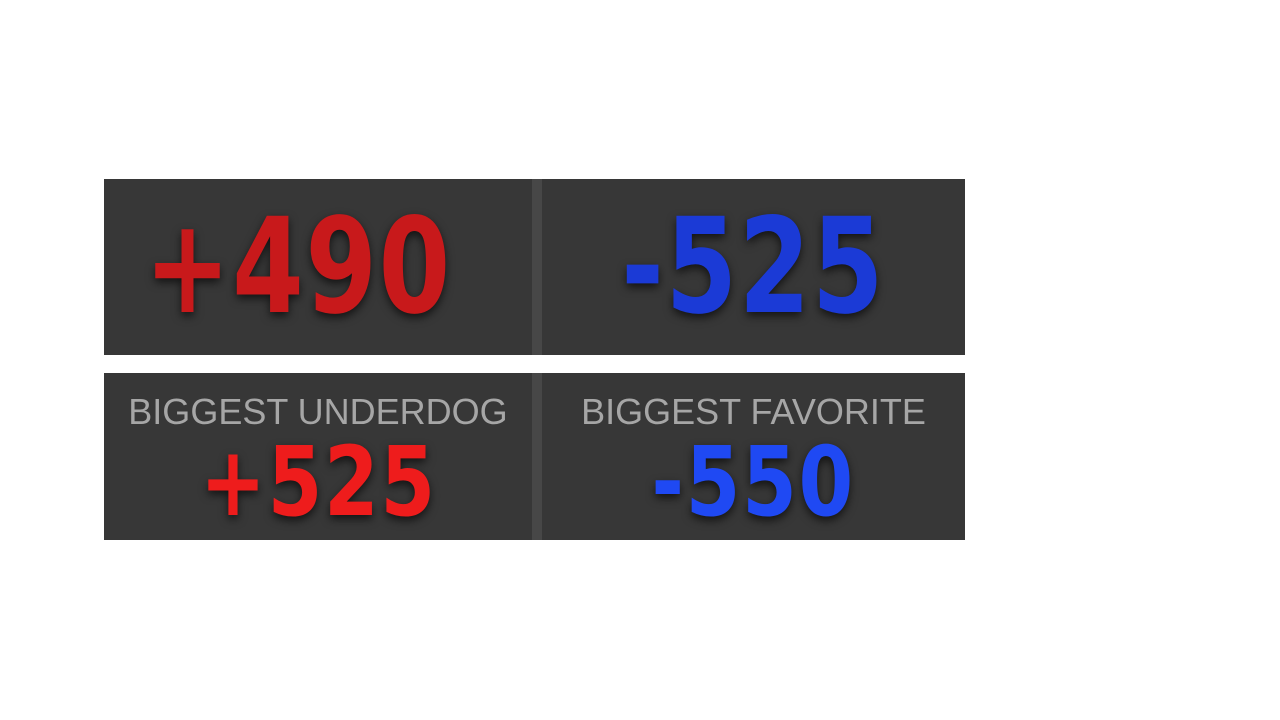 The height and width of the screenshot is (720, 1280). I want to click on biggest-favorite-odds: -550, so click(753, 481).